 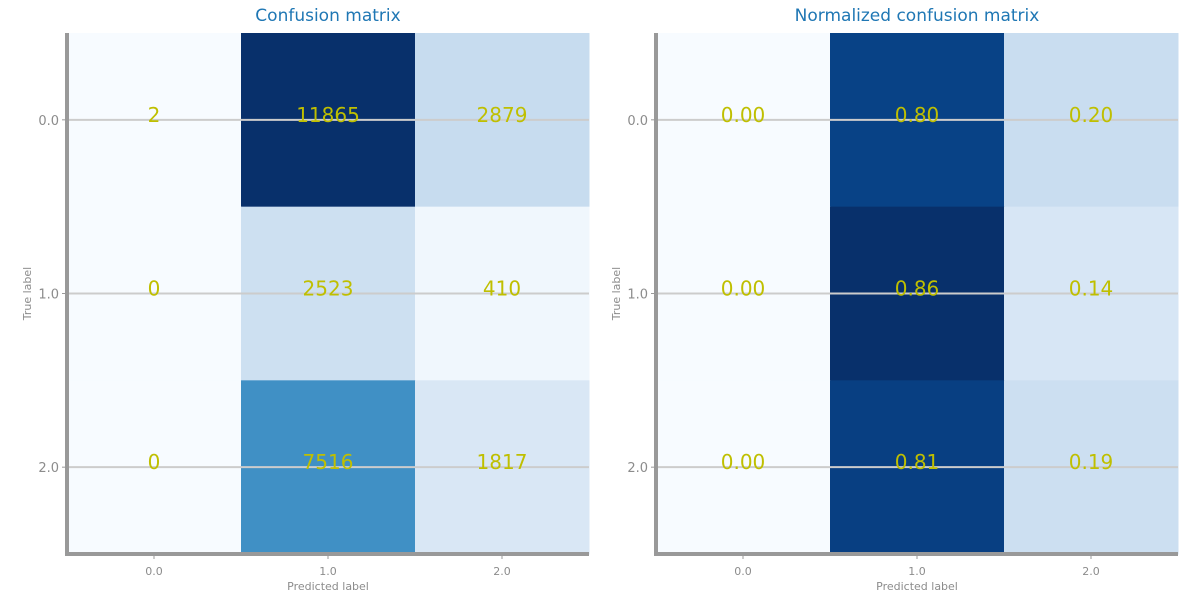 What do you see at coordinates (328, 115) in the screenshot?
I see `cell-value-label: 11865` at bounding box center [328, 115].